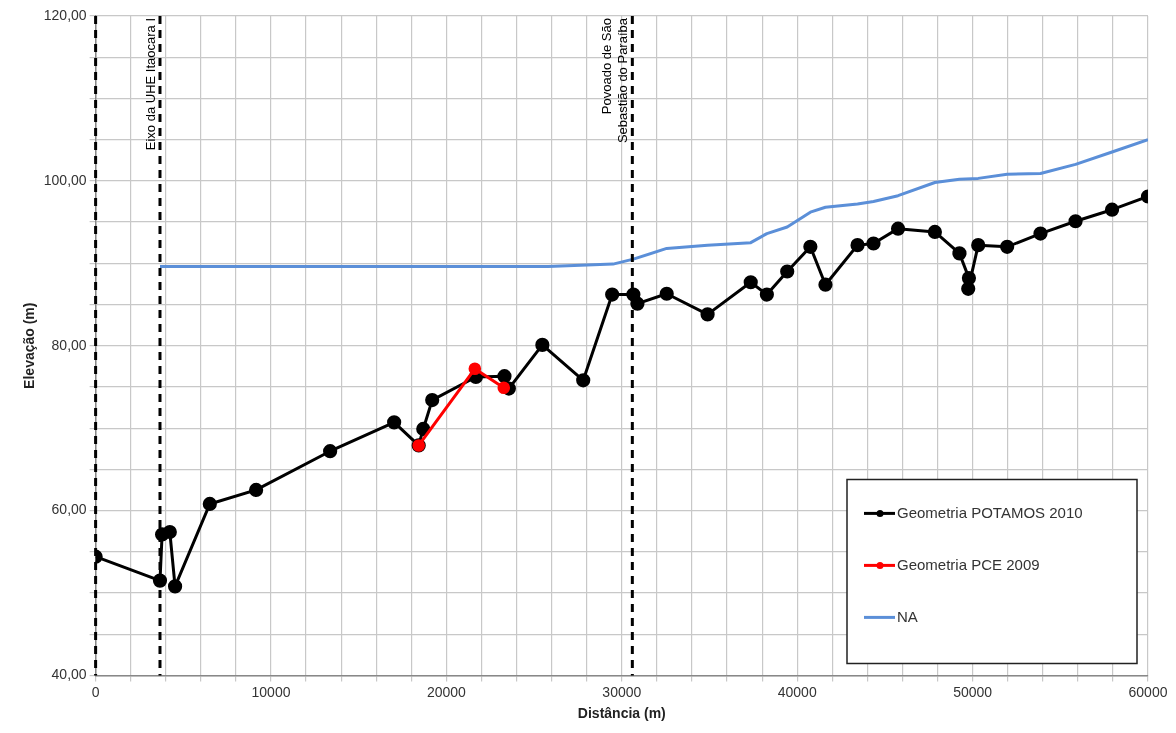 The image size is (1176, 733). Describe the element at coordinates (95, 691) in the screenshot. I see `x-tick-label: 0` at that location.